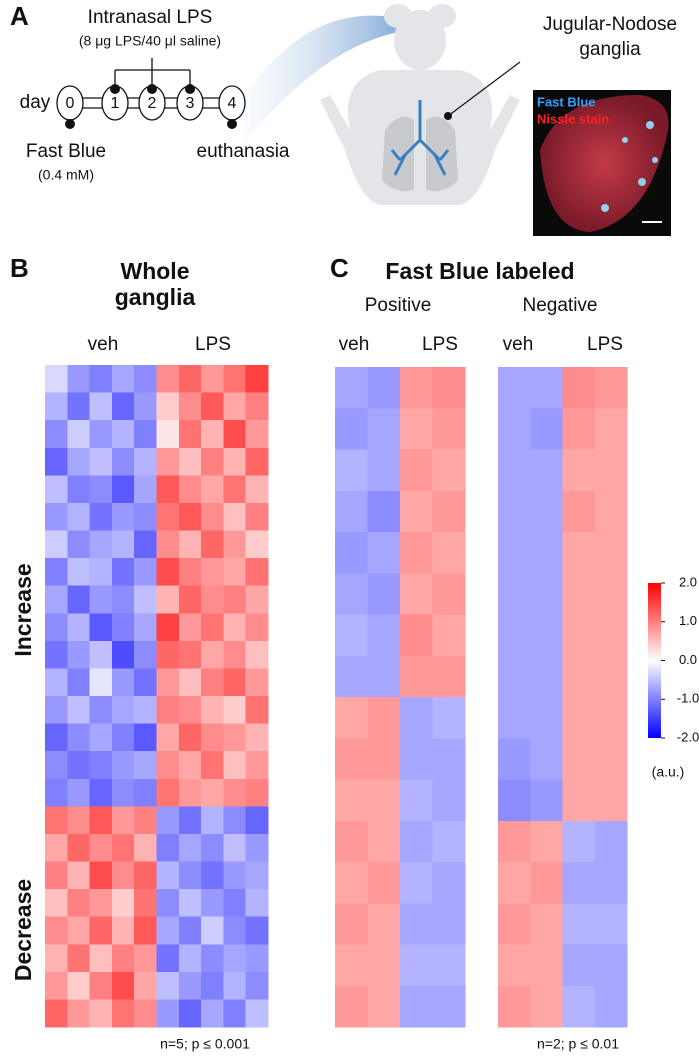  Describe the element at coordinates (243, 151) in the screenshot. I see `endpoint: euthanasia` at that location.